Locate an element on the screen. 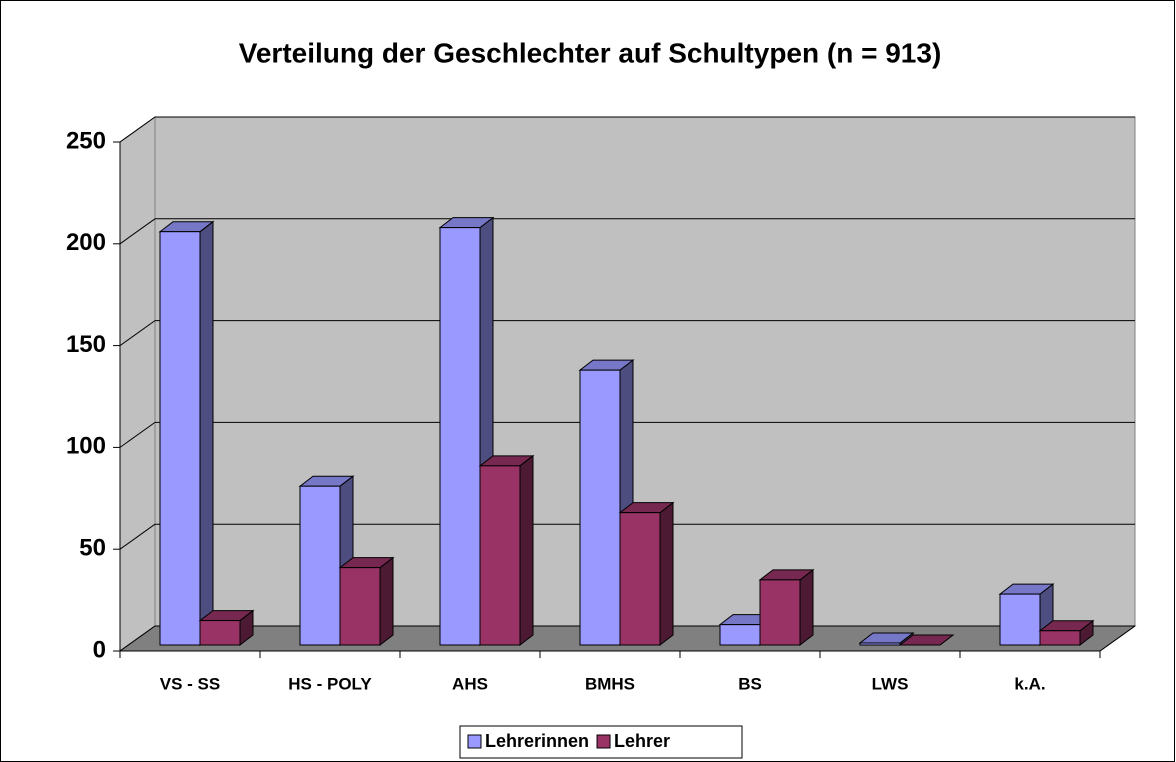  x-tick-label: k.A. is located at coordinates (1029, 683).